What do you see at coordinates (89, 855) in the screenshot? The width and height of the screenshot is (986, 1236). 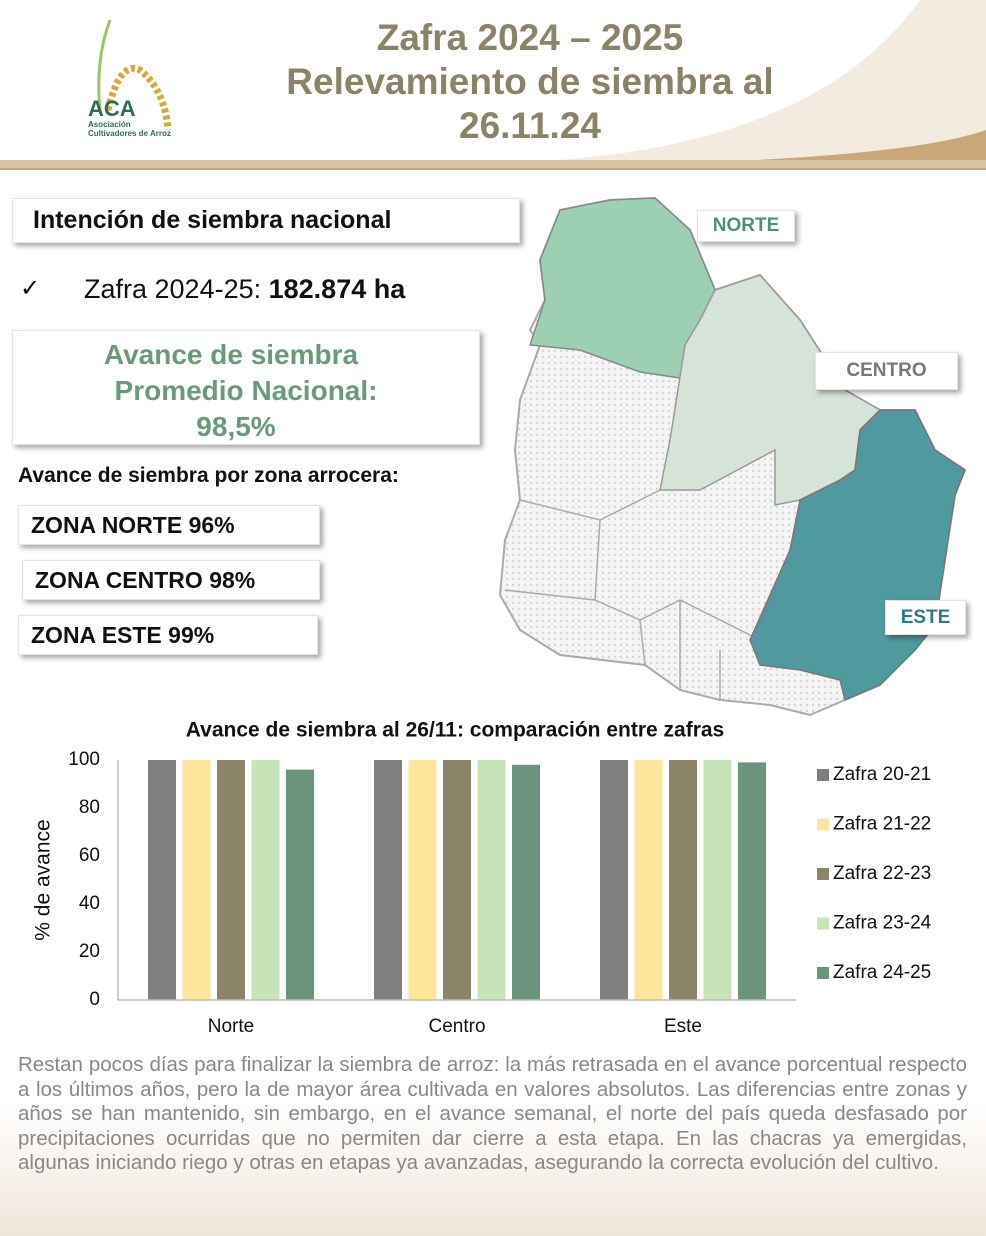 I see `y-tick-label: 60` at bounding box center [89, 855].